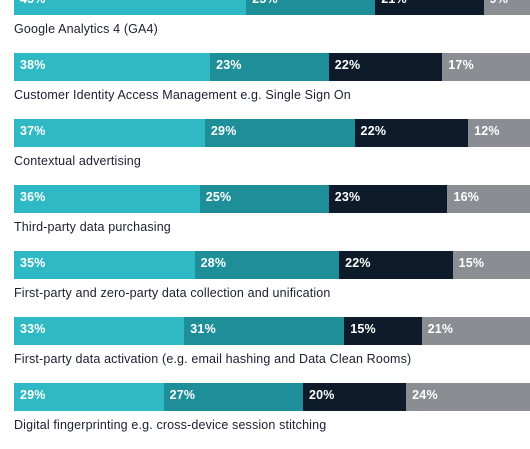  Describe the element at coordinates (267, 265) in the screenshot. I see `bar-segment: 28%` at that location.